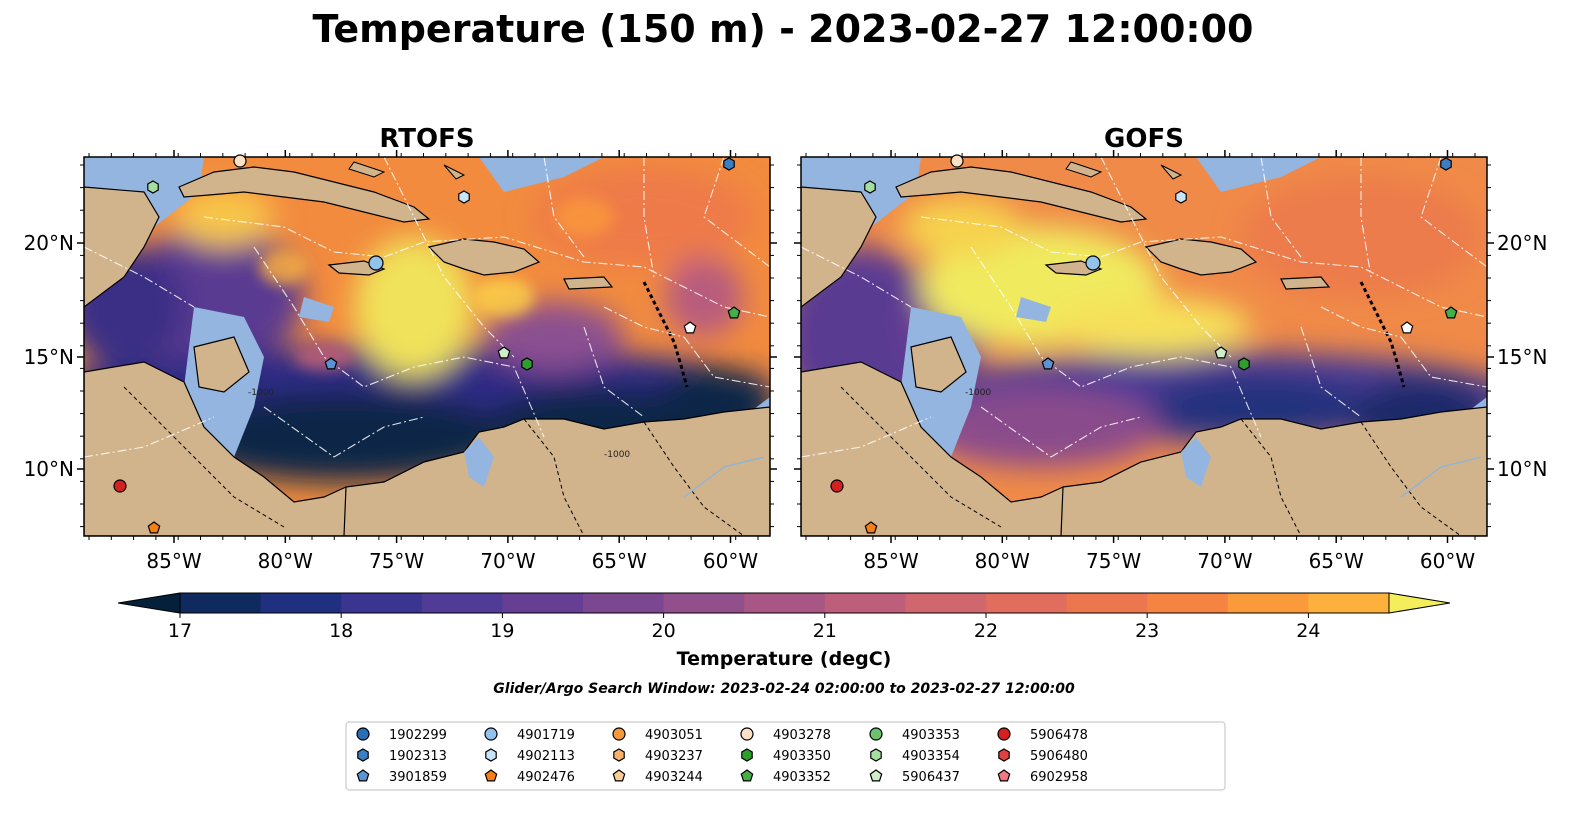 The height and width of the screenshot is (827, 1577). Describe the element at coordinates (914, 777) in the screenshot. I see `legend-item: 5906437` at that location.